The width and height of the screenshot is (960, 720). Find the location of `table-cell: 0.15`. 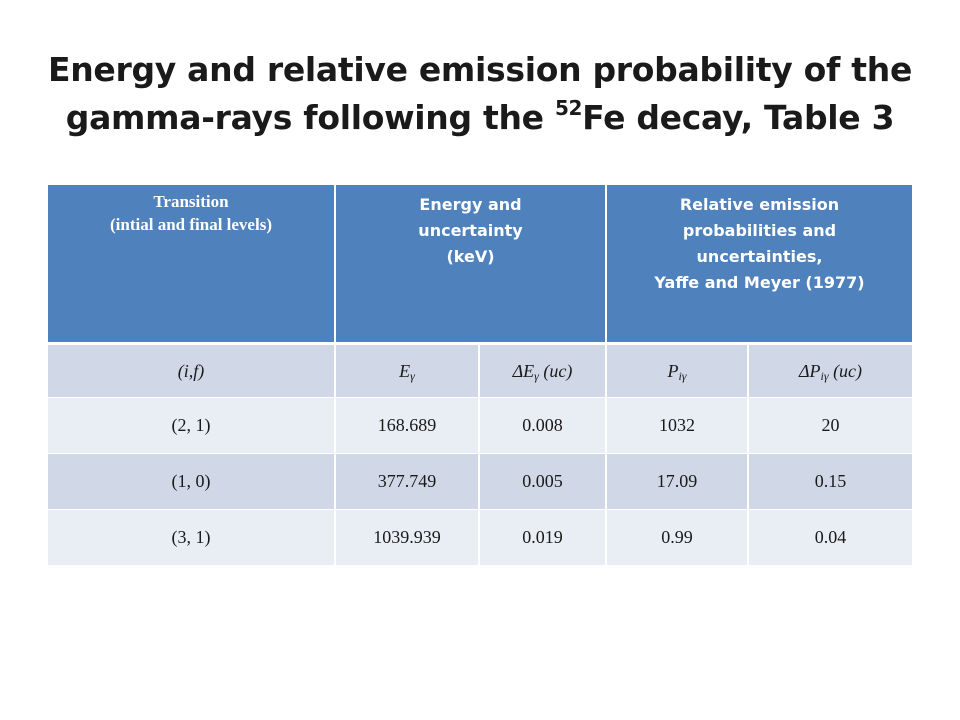

table-cell: 0.15 is located at coordinates (829, 481).